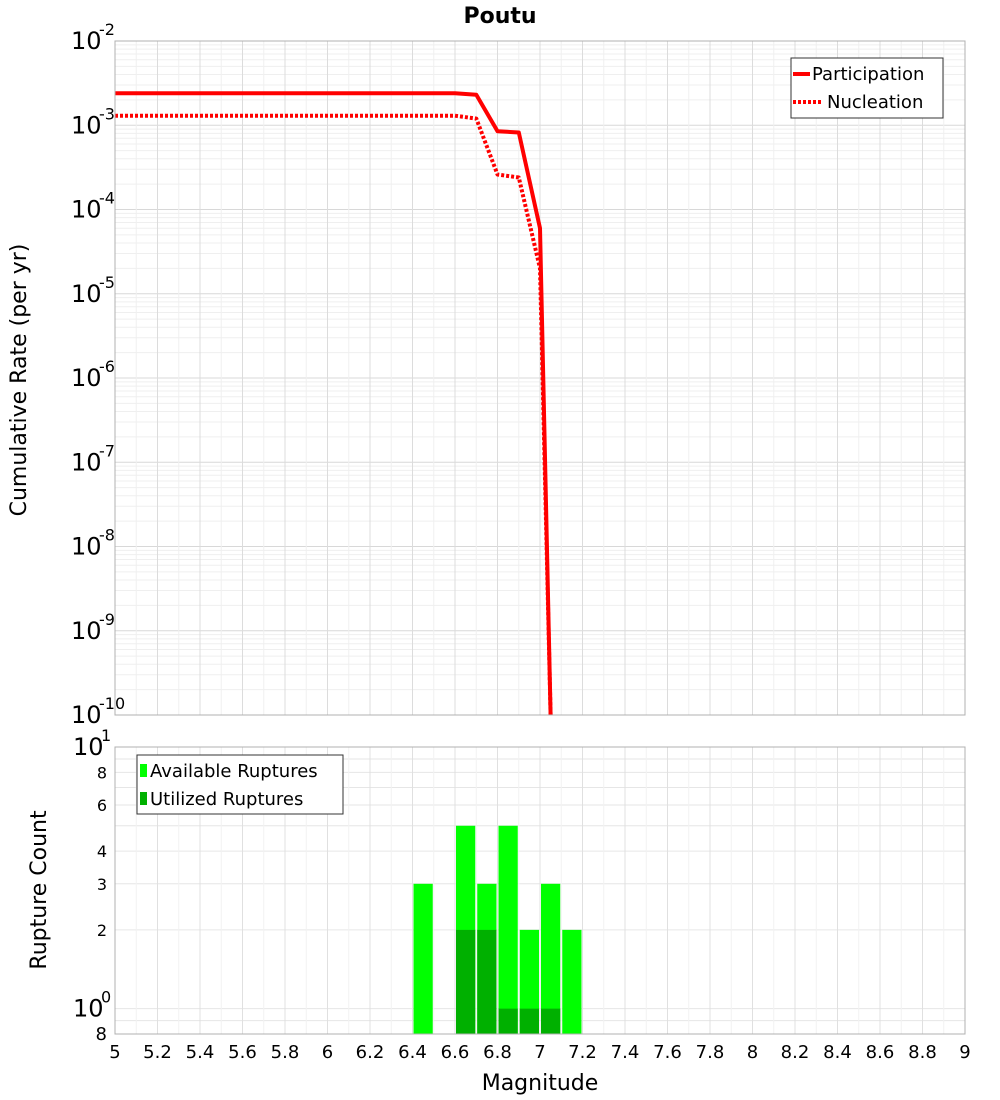  I want to click on top-y-tick-8: 10⁻¹⁰, so click(98, 711).